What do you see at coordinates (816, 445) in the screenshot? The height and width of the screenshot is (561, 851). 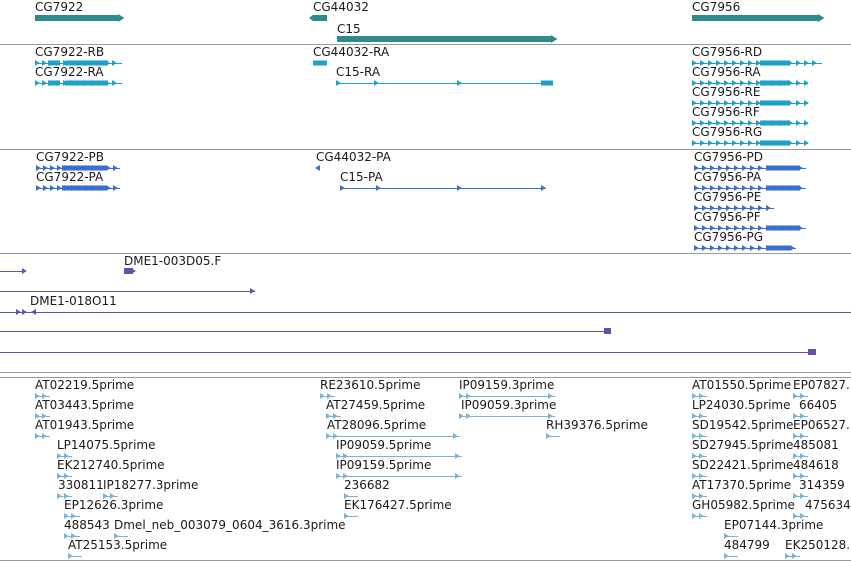 I see `est-label: 485081` at bounding box center [816, 445].